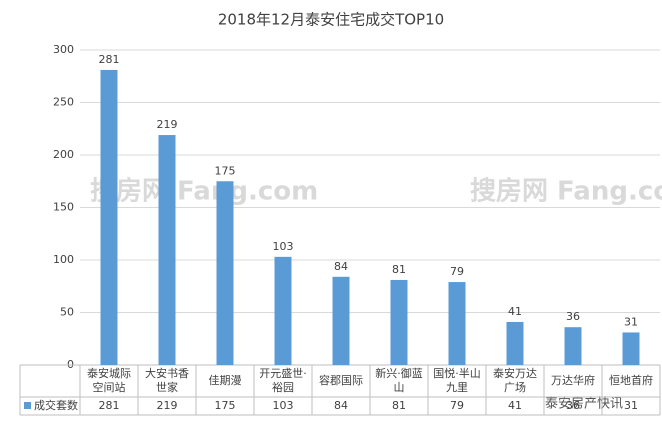 This screenshot has height=432, width=662. Describe the element at coordinates (63, 259) in the screenshot. I see `y-tick-label: 100` at that location.